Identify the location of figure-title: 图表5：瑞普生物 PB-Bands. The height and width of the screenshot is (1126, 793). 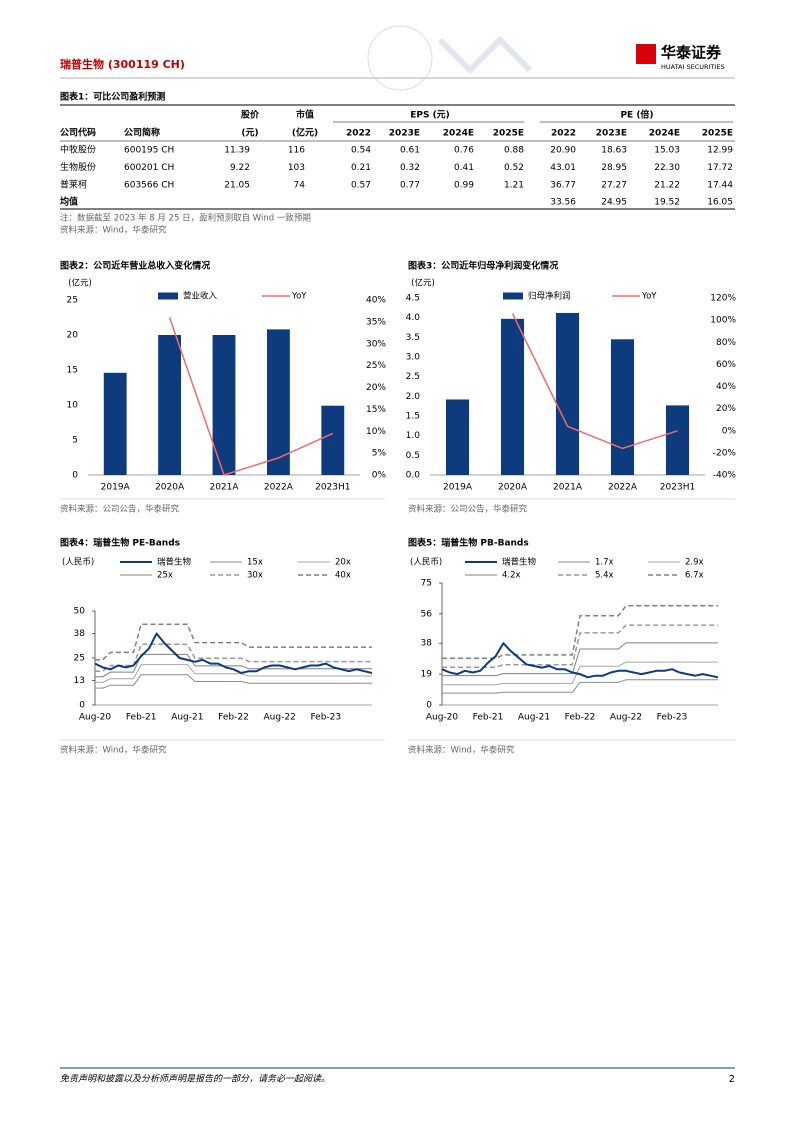
(468, 543).